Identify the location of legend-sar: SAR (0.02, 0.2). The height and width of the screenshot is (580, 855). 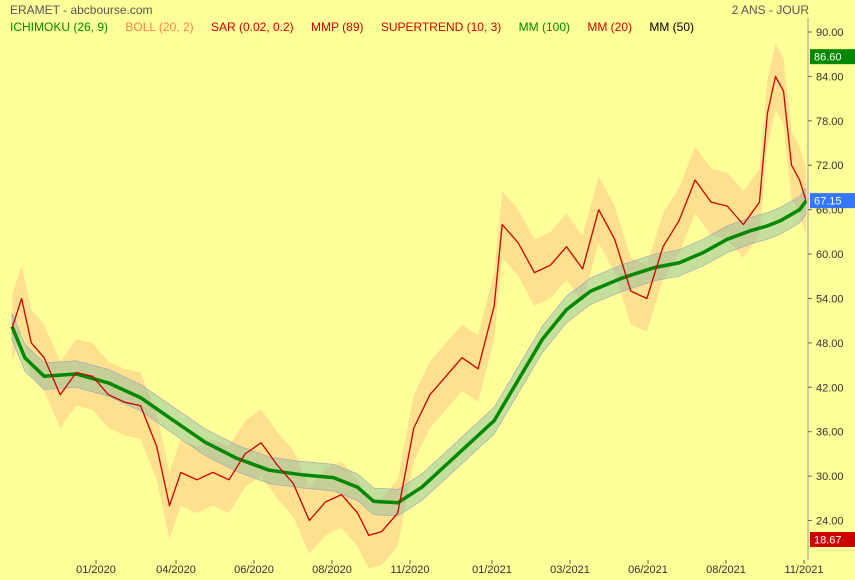
(252, 27).